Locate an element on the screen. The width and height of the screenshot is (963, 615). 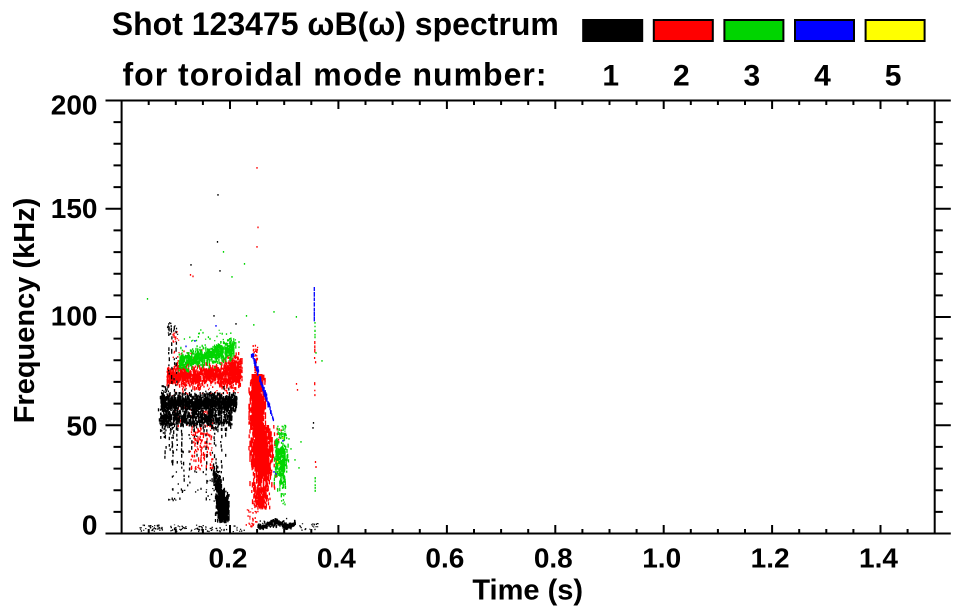
svg-text: 200 is located at coordinates (74, 105).